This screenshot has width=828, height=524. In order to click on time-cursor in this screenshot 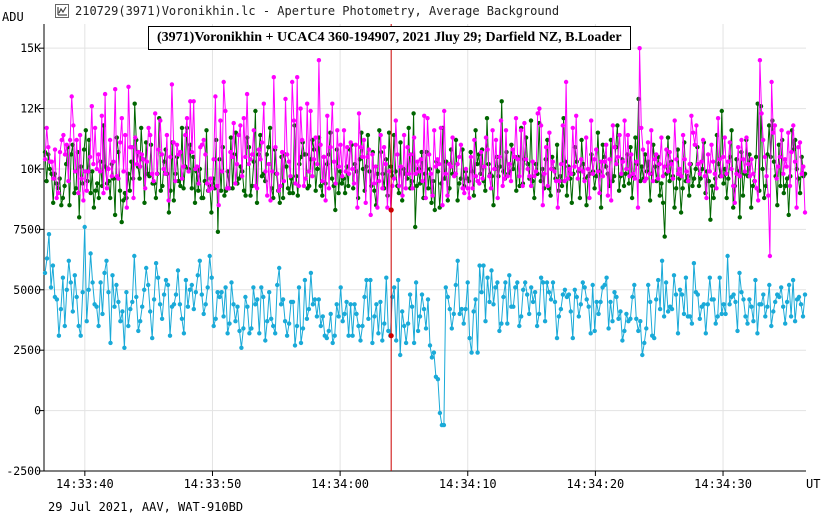, I will do `click(391, 247)`.